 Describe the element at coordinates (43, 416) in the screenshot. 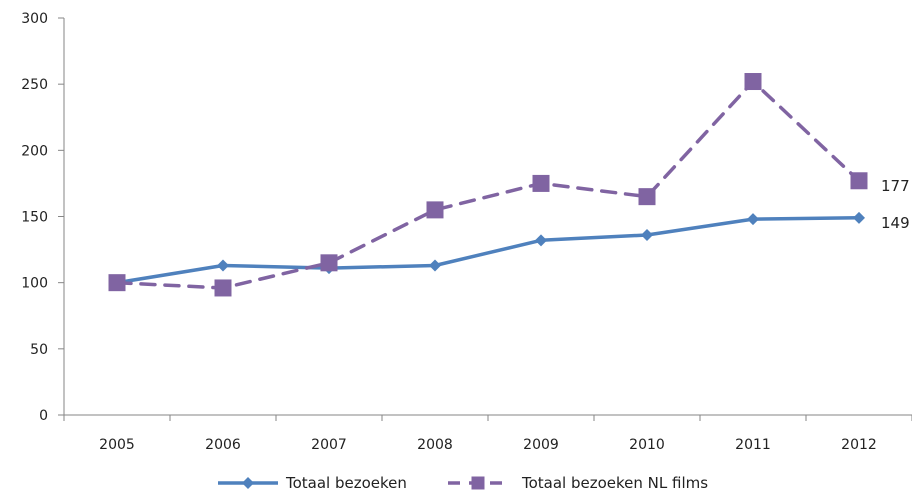

I see `y-tick-label: 0` at that location.